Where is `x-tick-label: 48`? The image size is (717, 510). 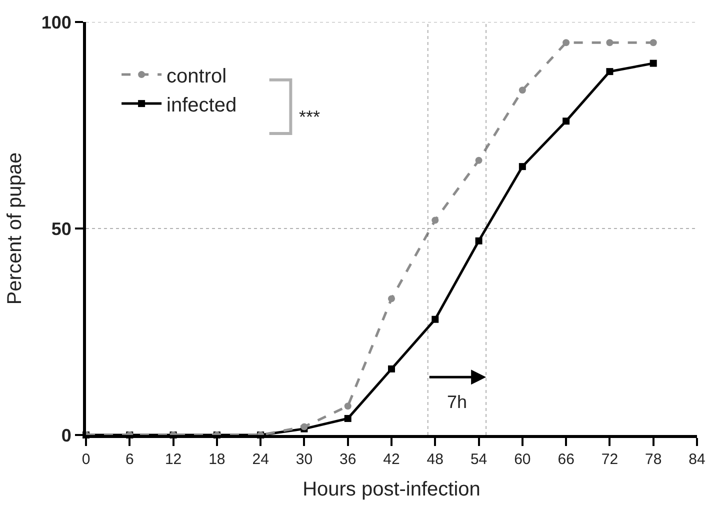
x-tick-label: 48 is located at coordinates (435, 459).